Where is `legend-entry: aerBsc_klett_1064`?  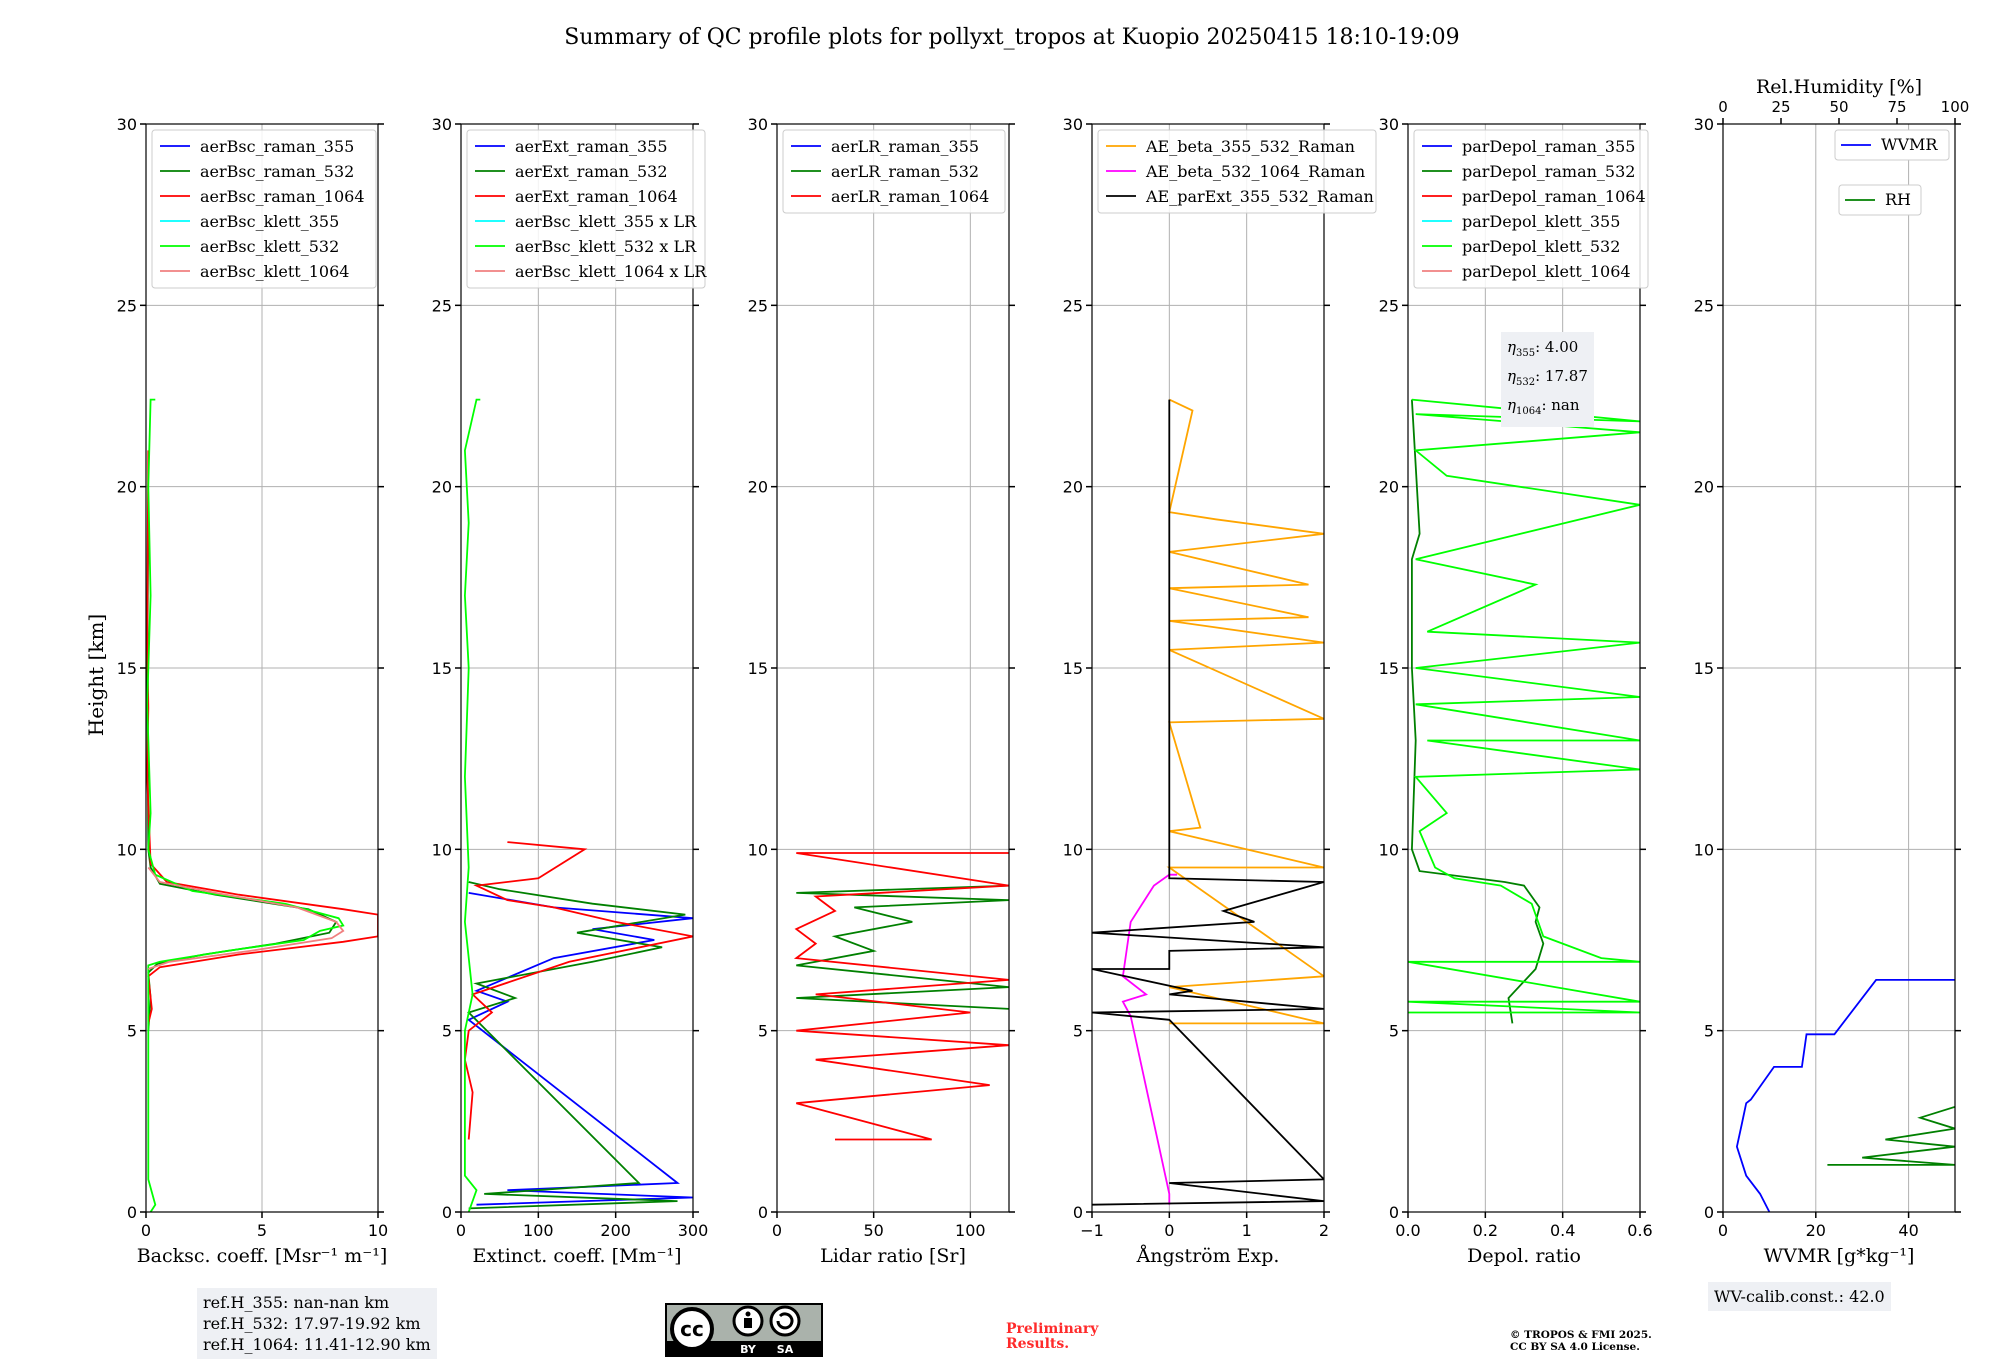
legend-entry: aerBsc_klett_1064 is located at coordinates (274, 271).